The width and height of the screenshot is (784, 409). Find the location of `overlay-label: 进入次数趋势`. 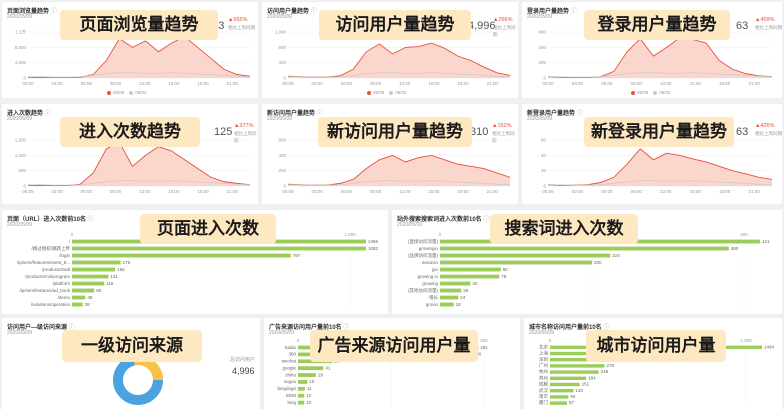

overlay-label: 进入次数趋势 is located at coordinates (130, 132).